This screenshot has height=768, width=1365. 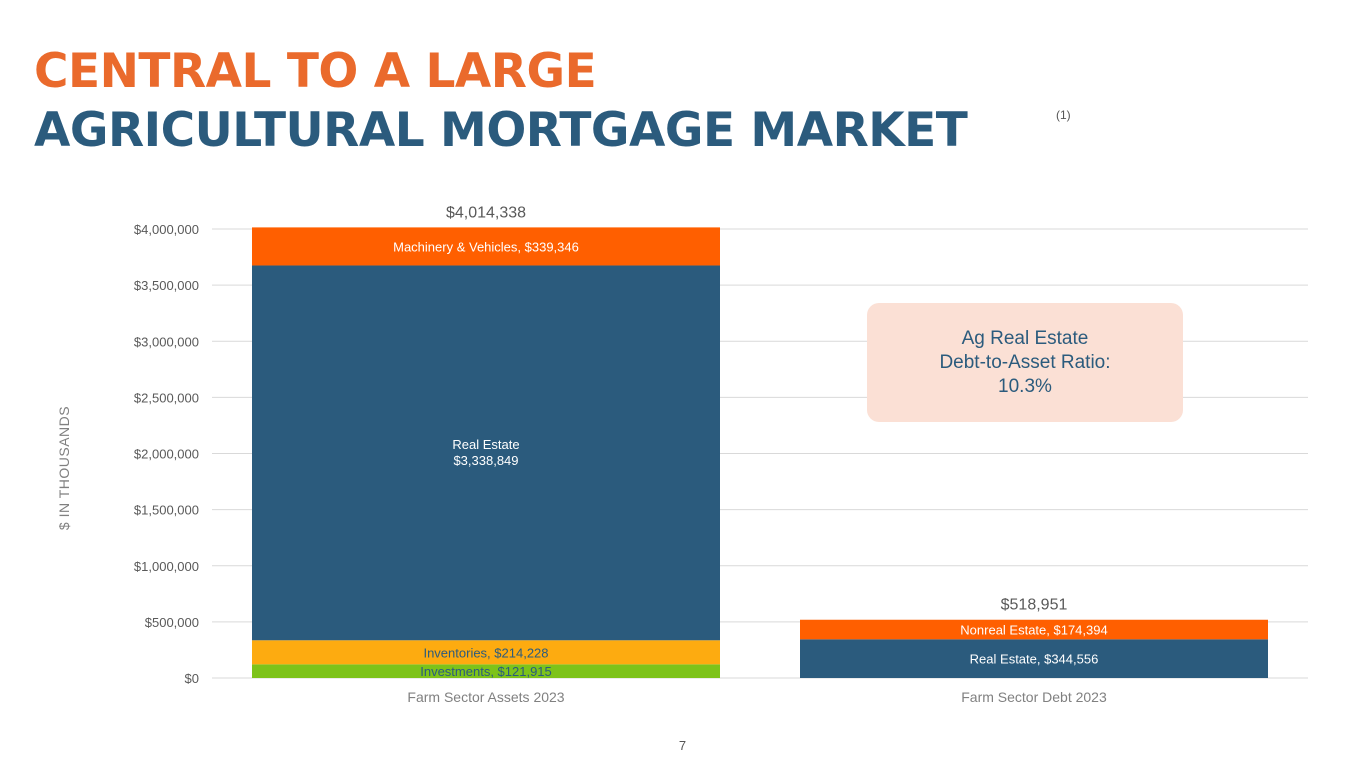 What do you see at coordinates (166, 229) in the screenshot?
I see `y-tick-label: $4,000,000` at bounding box center [166, 229].